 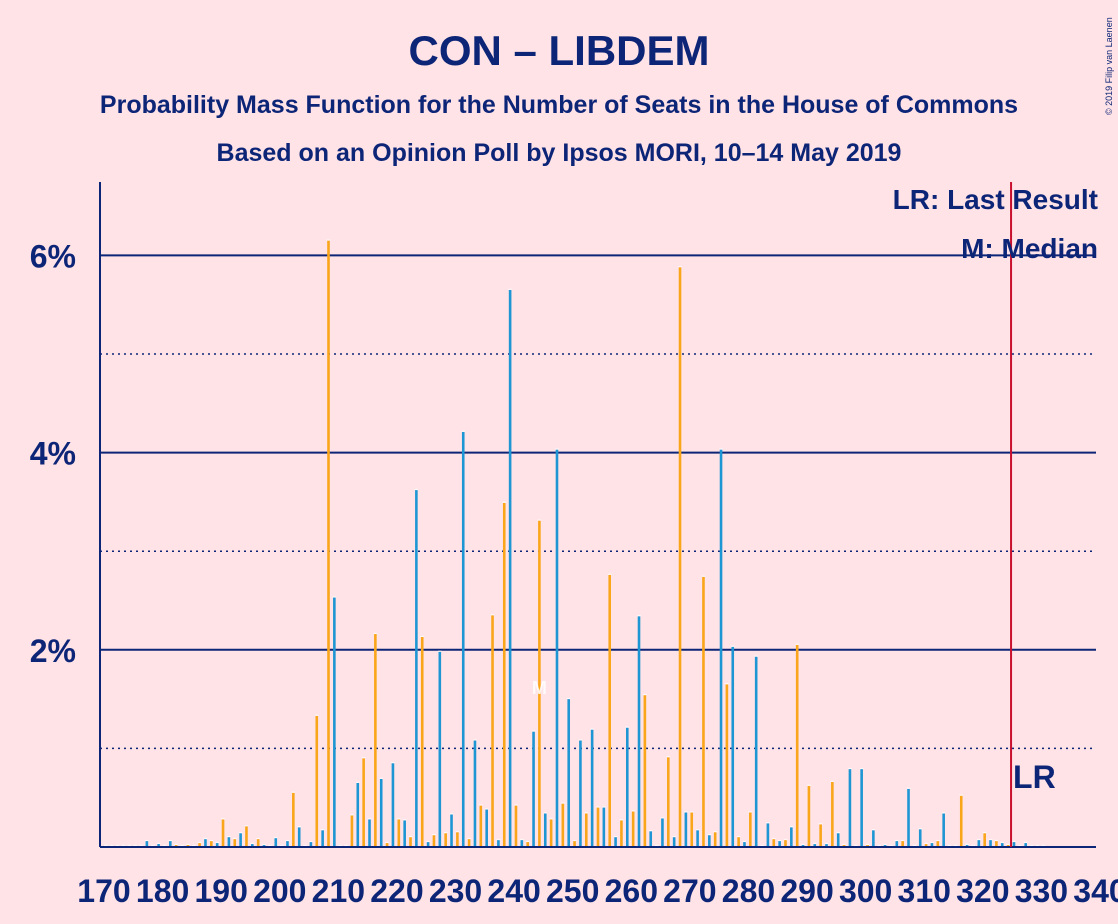 What do you see at coordinates (338, 891) in the screenshot?
I see `x-tick-label: 210` at bounding box center [338, 891].